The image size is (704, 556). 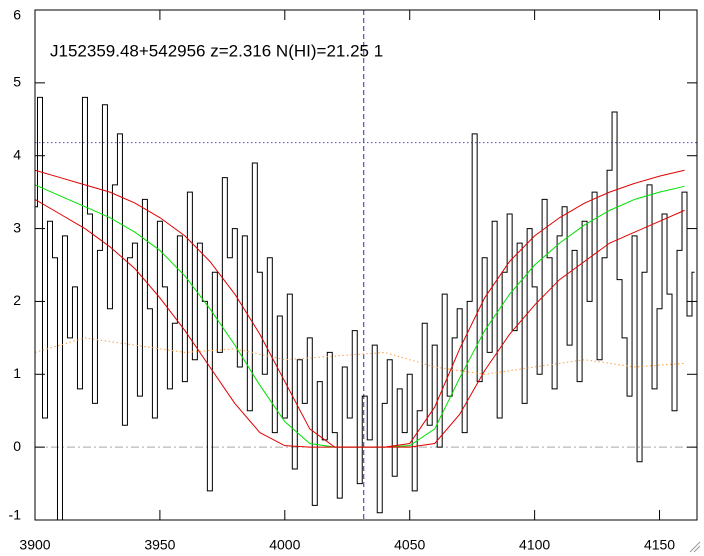 I want to click on x-tick-label: 3950, so click(x=159, y=545).